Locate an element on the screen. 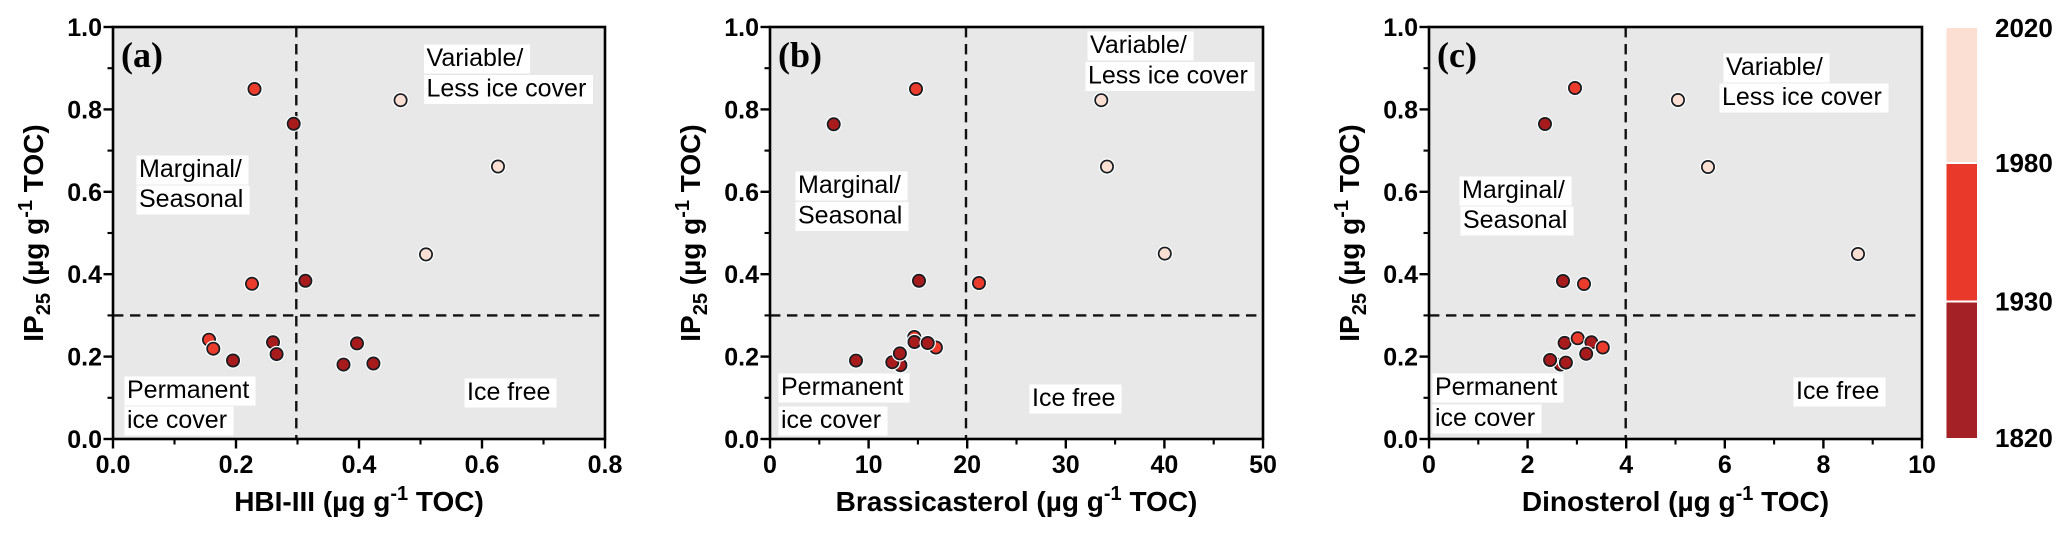  svg-text: 30 is located at coordinates (1066, 465).